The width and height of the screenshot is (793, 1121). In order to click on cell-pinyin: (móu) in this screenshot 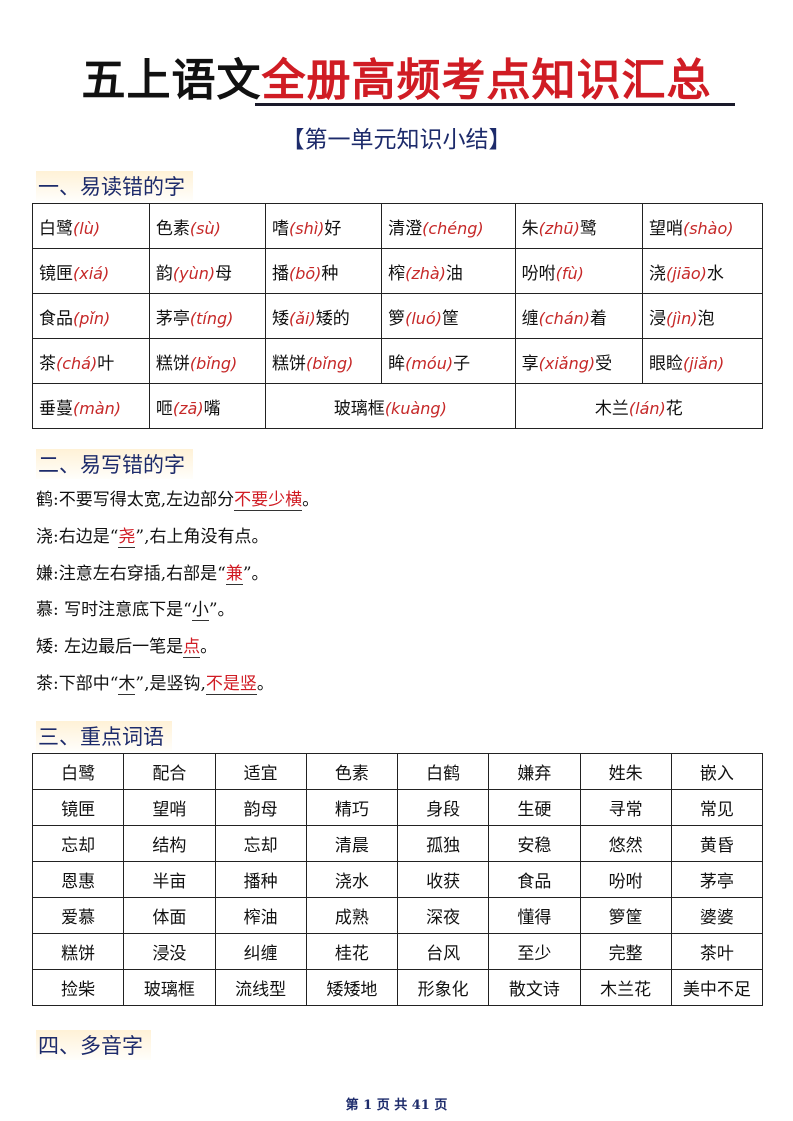, I will do `click(429, 363)`.